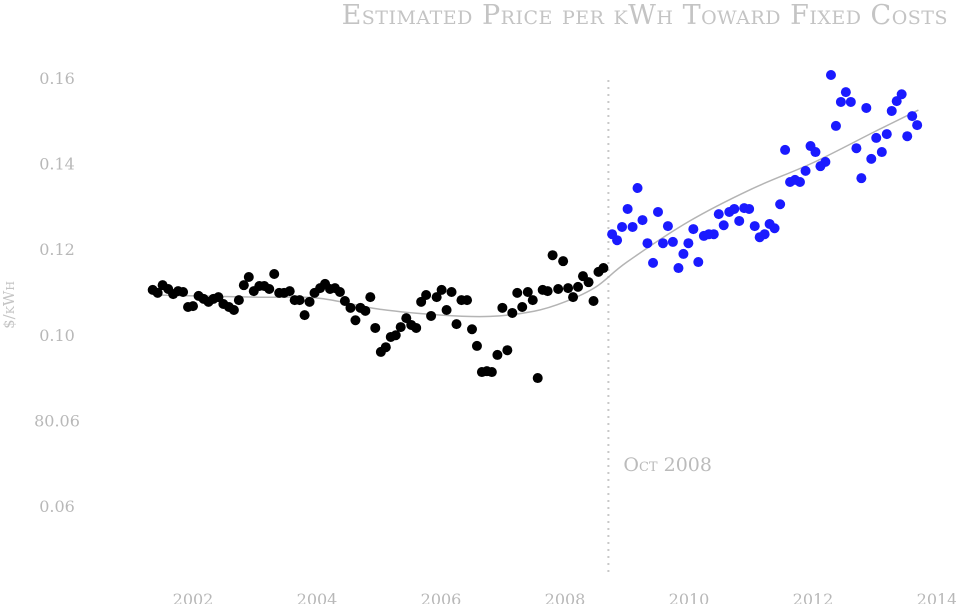 The image size is (956, 604). Describe the element at coordinates (9, 305) in the screenshot. I see `y-axis-label: $/kWh` at that location.